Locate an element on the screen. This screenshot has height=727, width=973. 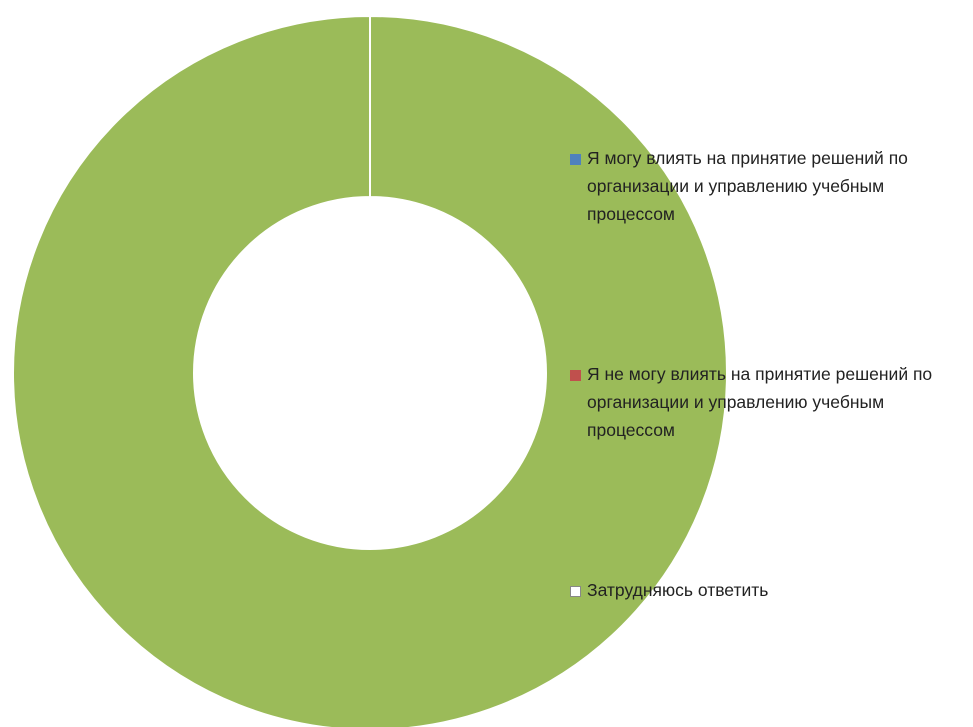
legend-label: Затрудняюсь ответить is located at coordinates (678, 590).